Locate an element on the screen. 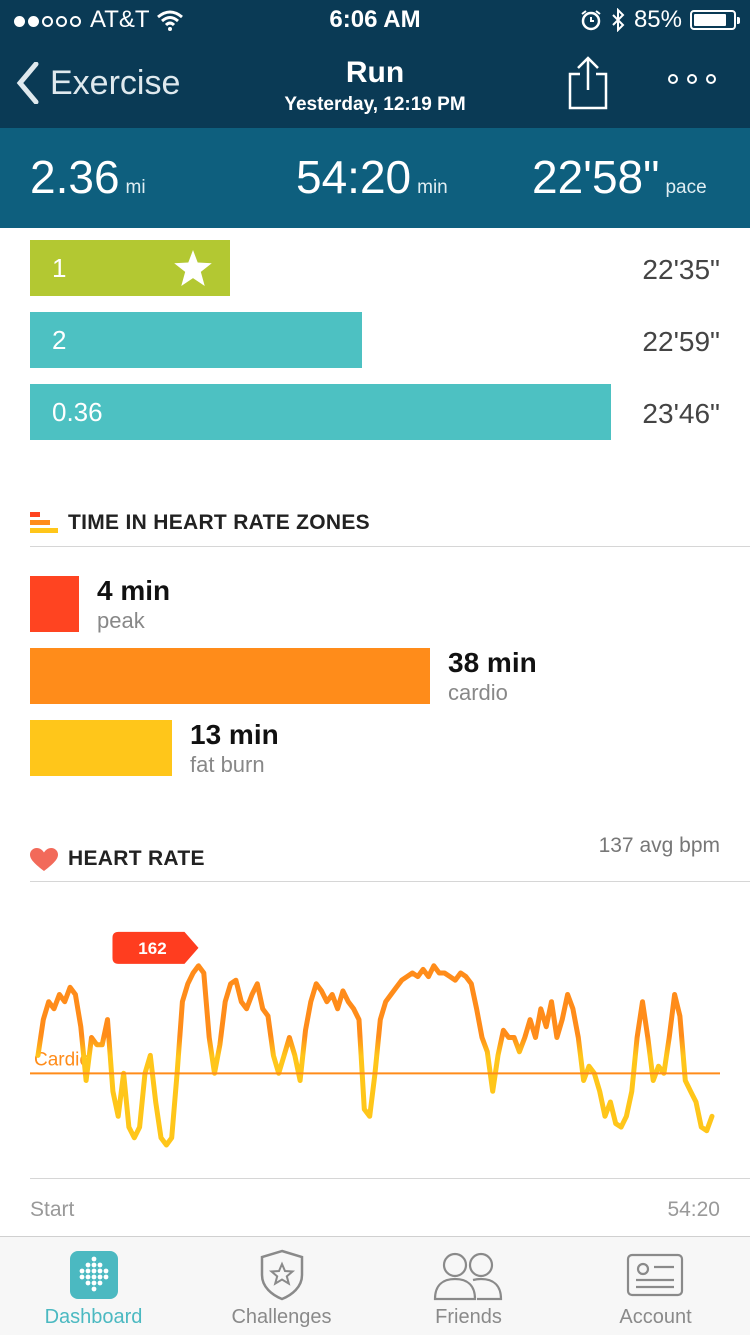 This screenshot has height=1335, width=750. zone-bar-peak is located at coordinates (54, 604).